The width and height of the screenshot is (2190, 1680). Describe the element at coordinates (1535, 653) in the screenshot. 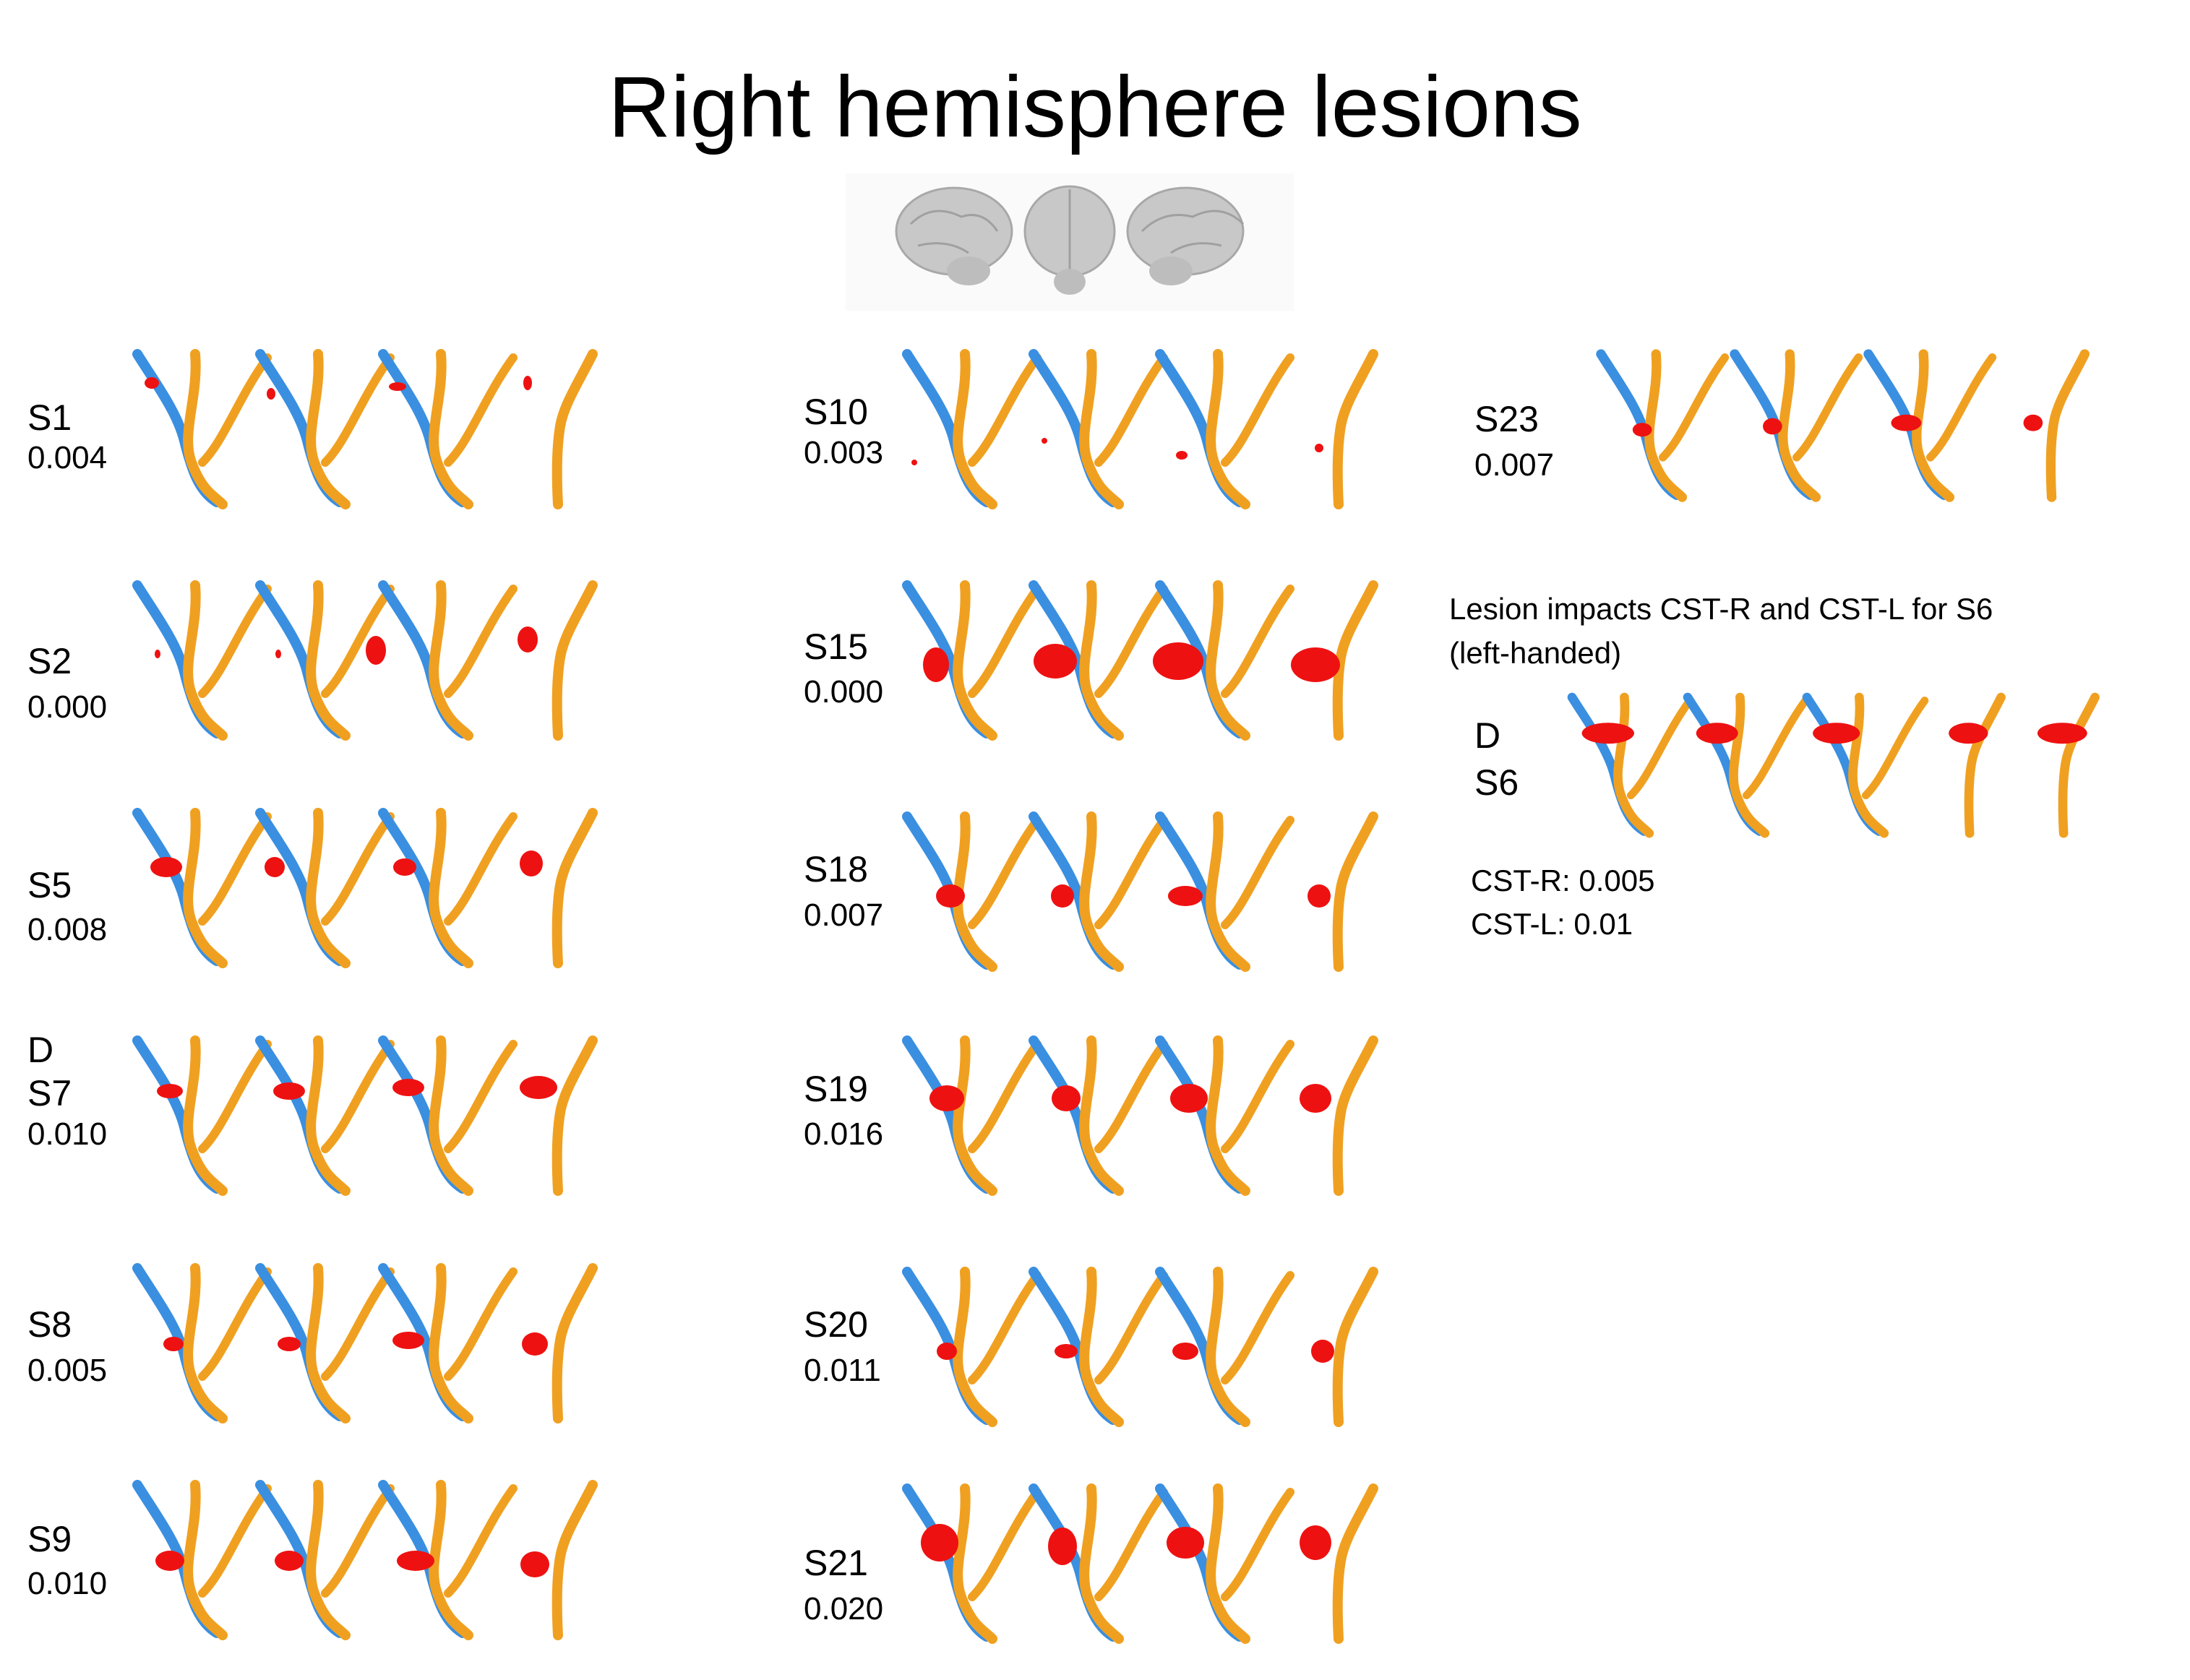

I see `s6-note-line2: (left-handed)` at that location.